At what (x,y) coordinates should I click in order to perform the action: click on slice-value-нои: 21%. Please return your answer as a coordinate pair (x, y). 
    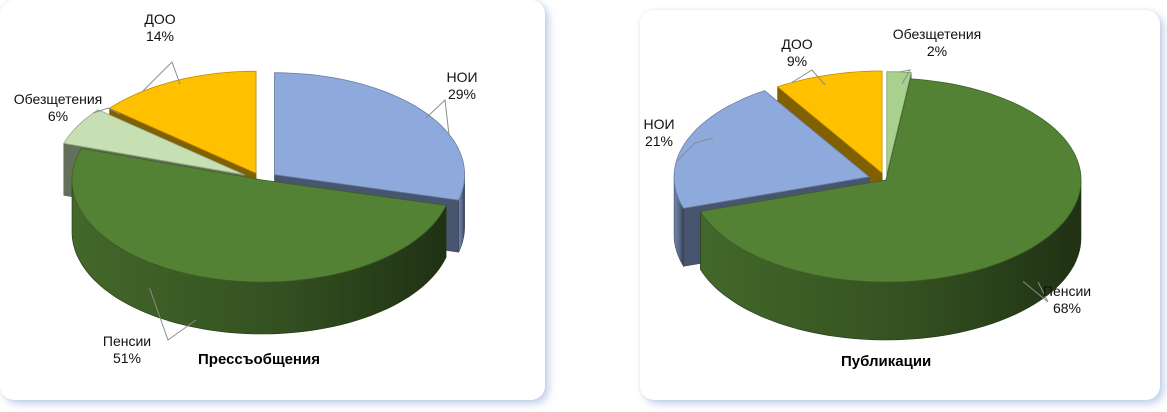
    Looking at the image, I should click on (659, 141).